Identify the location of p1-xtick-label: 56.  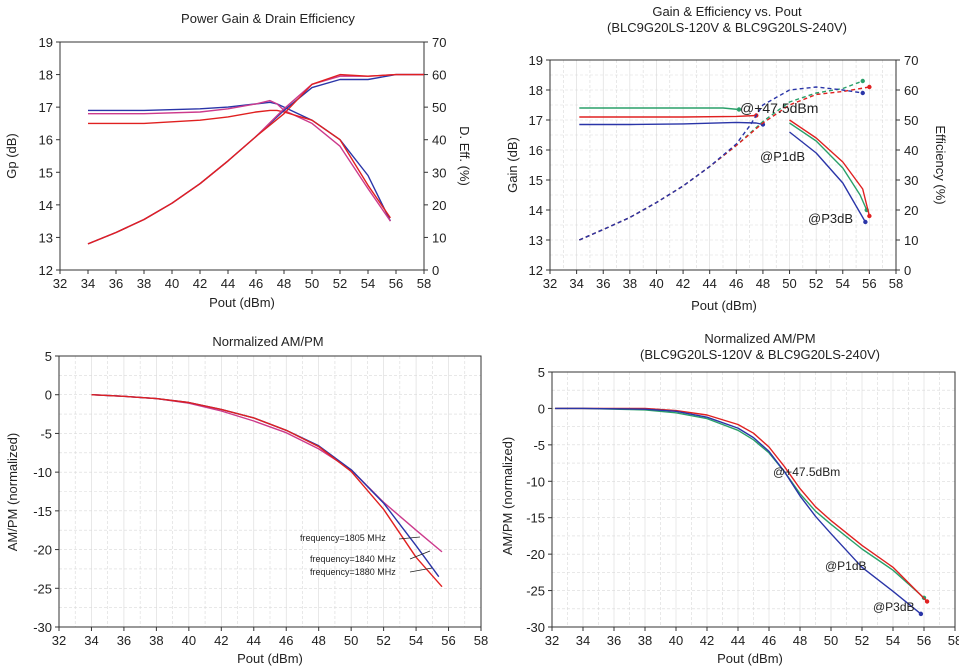
(396, 283).